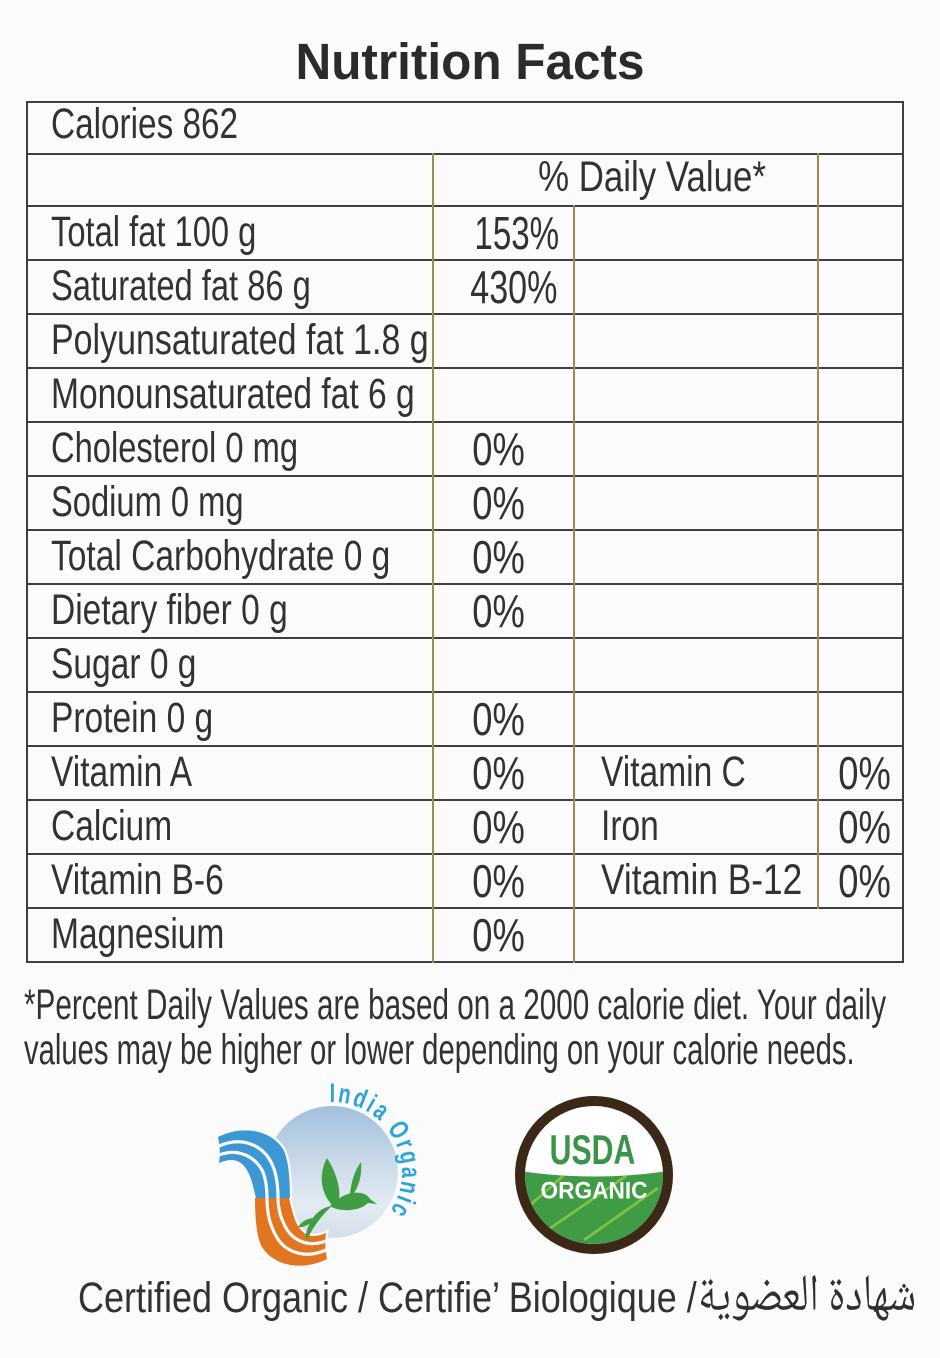 The width and height of the screenshot is (940, 1358). I want to click on svg-text: a, so click(410, 1173).